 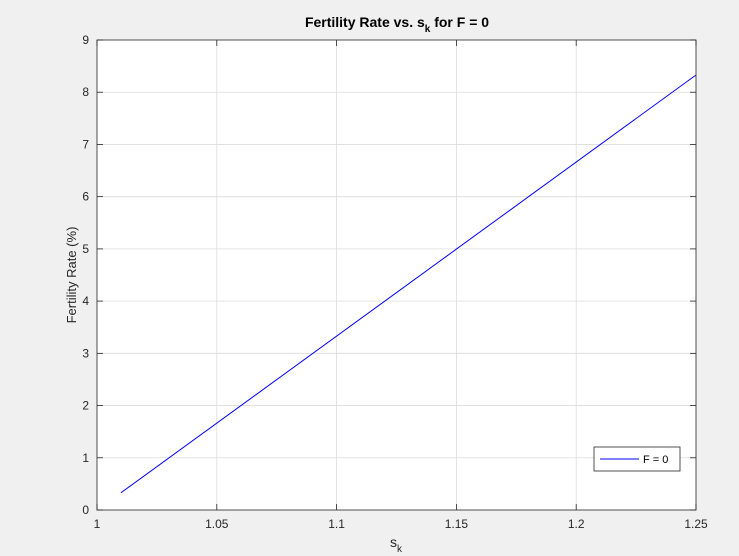 What do you see at coordinates (457, 524) in the screenshot?
I see `x-tick-label: 1.15` at bounding box center [457, 524].